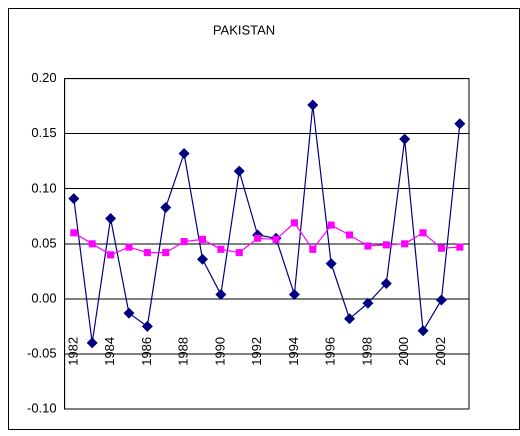 This screenshot has width=520, height=436. What do you see at coordinates (44, 132) in the screenshot?
I see `y-tick-label: 0.15` at bounding box center [44, 132].